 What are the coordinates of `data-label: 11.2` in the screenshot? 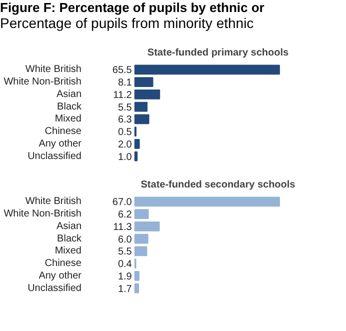 It's located at (122, 95).